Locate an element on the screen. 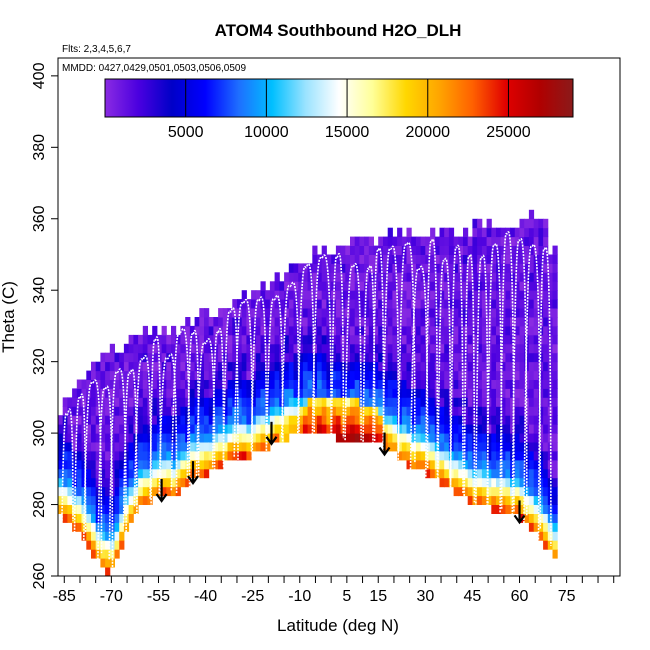 Image resolution: width=650 pixels, height=650 pixels. flight-profile-line is located at coordinates (337, 345).